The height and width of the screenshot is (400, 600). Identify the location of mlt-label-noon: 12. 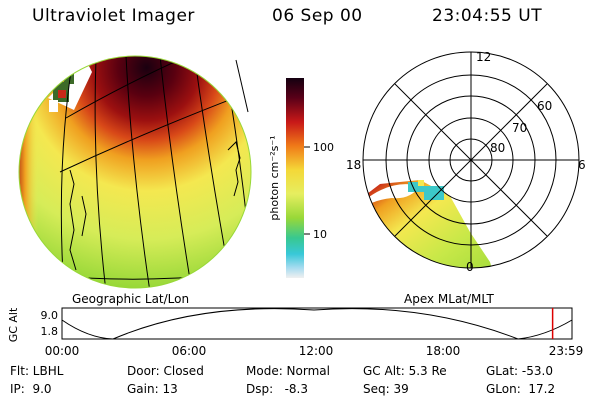
(483, 57).